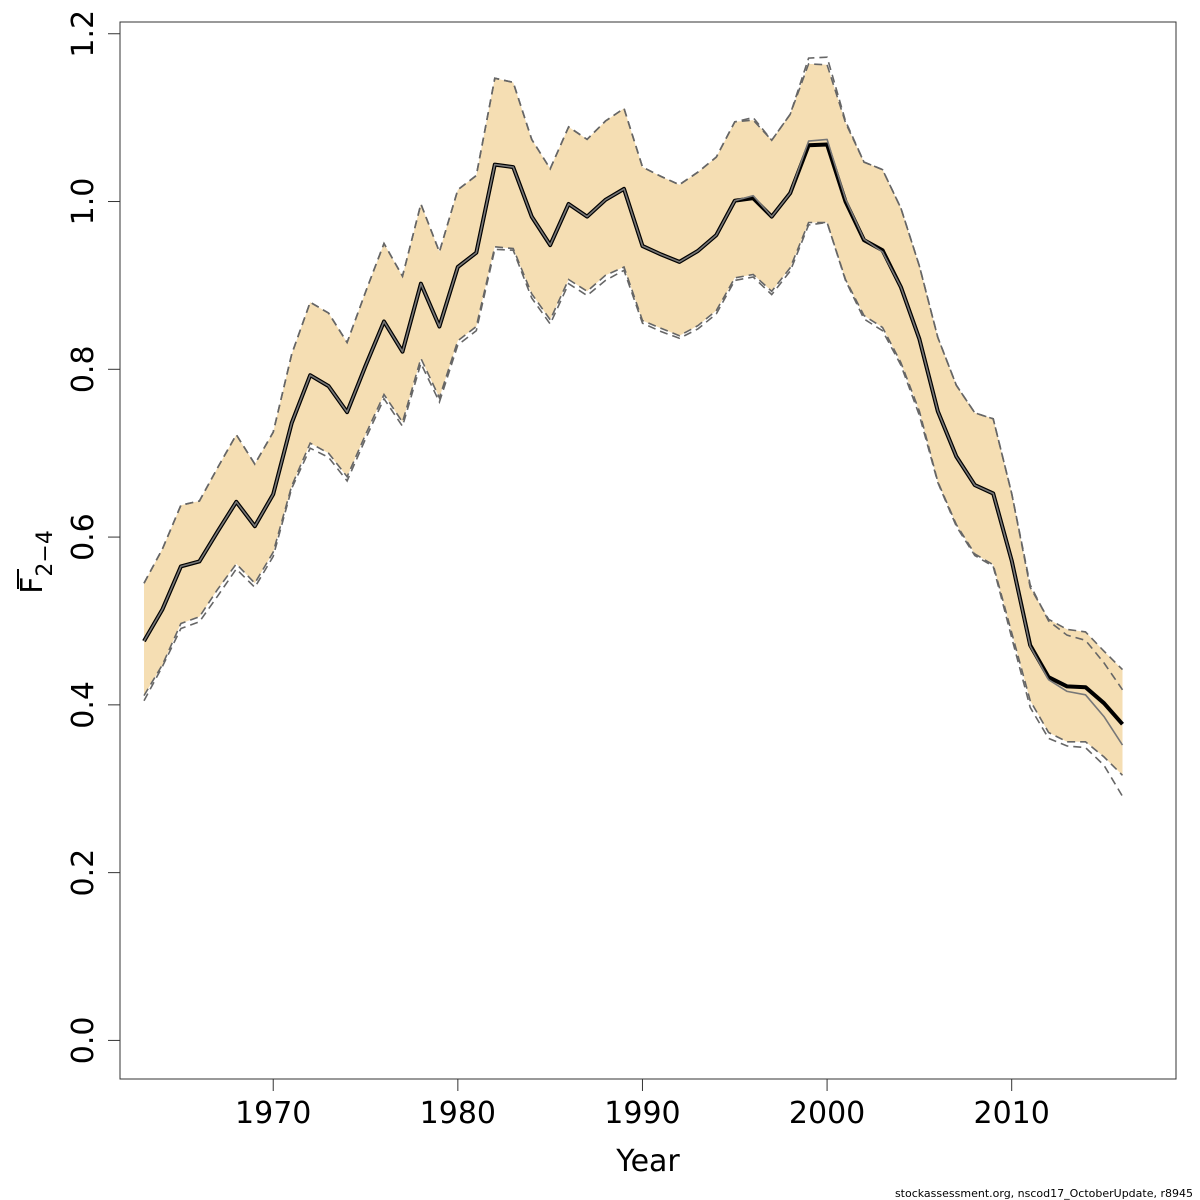 Image resolution: width=1200 pixels, height=1200 pixels. I want to click on y-tick-label: 0.8, so click(83, 369).